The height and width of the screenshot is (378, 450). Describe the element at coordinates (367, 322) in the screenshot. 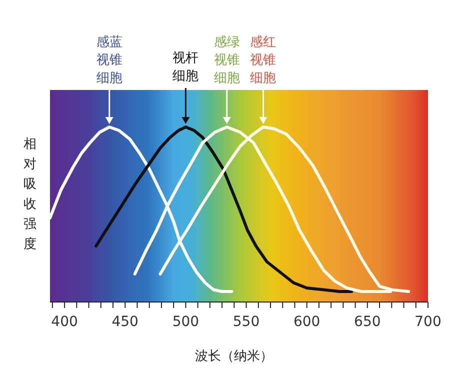

I see `x-tick-label: 650` at that location.